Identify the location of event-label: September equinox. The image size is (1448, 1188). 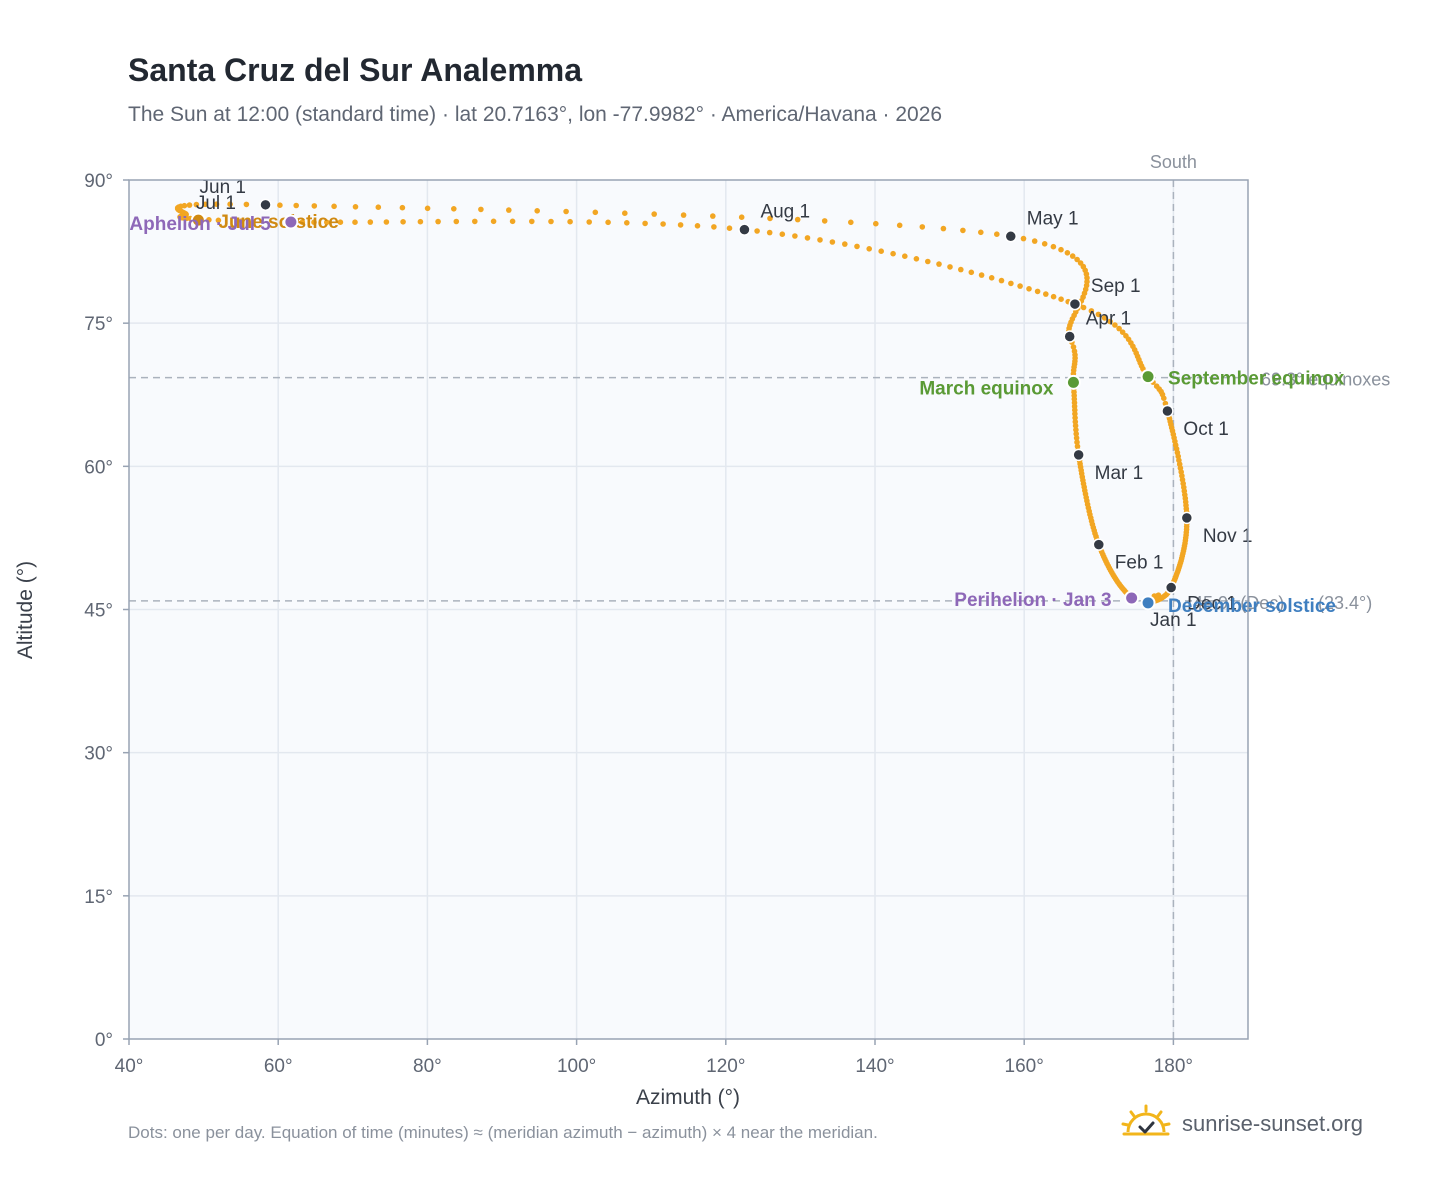
(1256, 379).